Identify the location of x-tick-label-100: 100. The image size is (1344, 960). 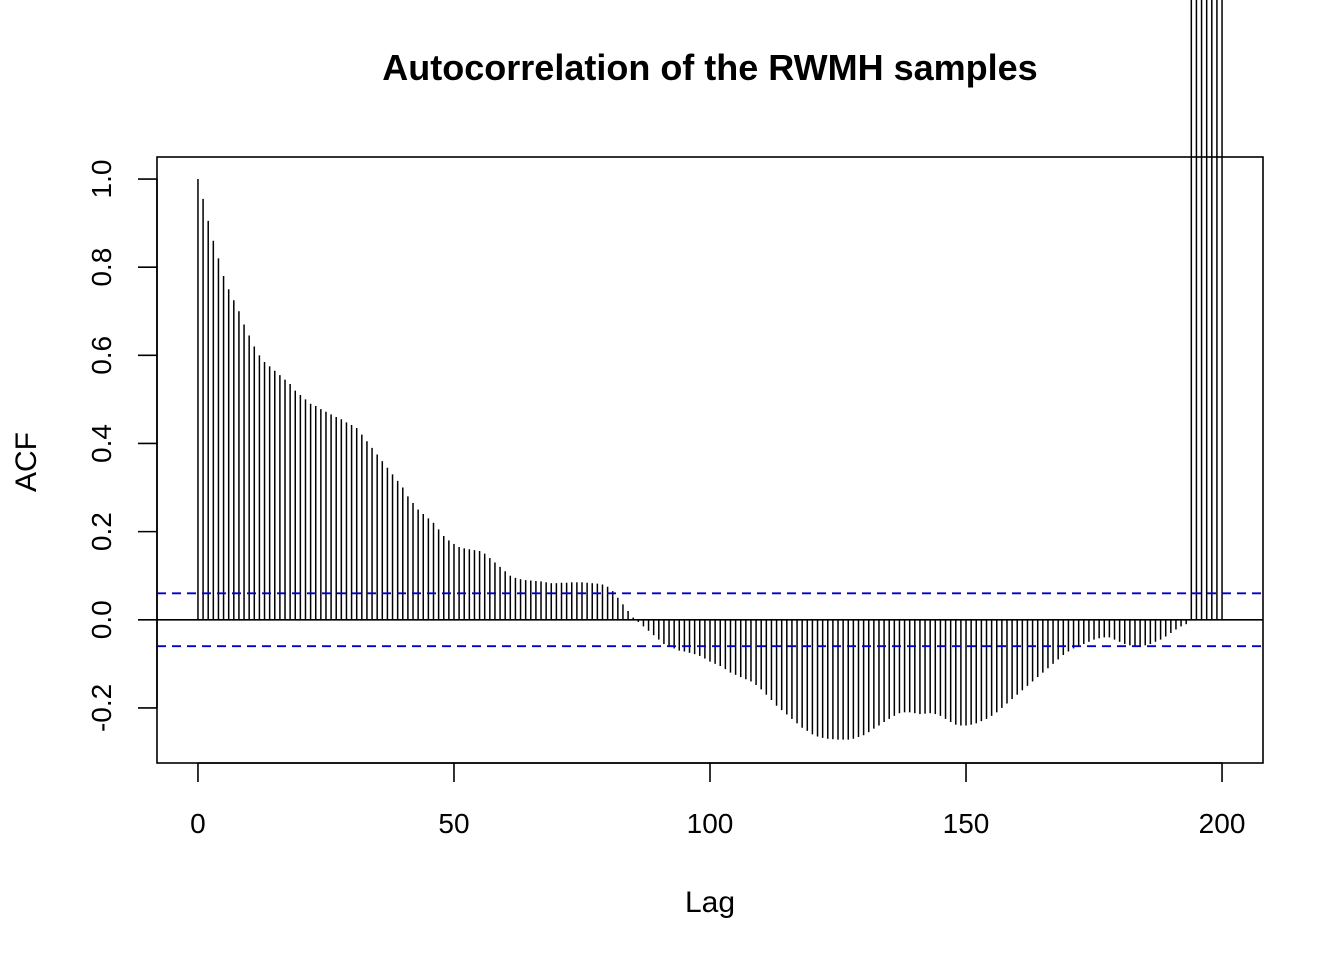
(710, 823).